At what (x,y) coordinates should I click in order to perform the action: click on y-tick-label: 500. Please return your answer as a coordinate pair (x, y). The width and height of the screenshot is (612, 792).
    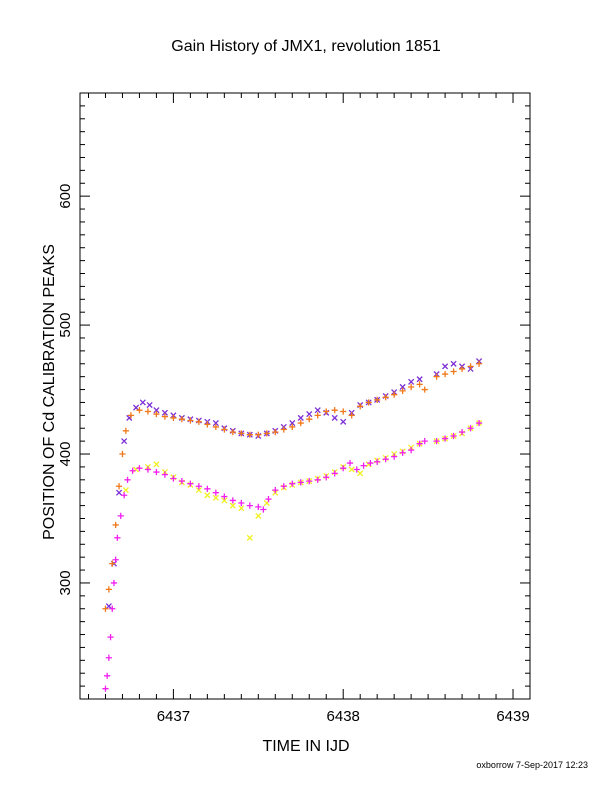
    Looking at the image, I should click on (65, 325).